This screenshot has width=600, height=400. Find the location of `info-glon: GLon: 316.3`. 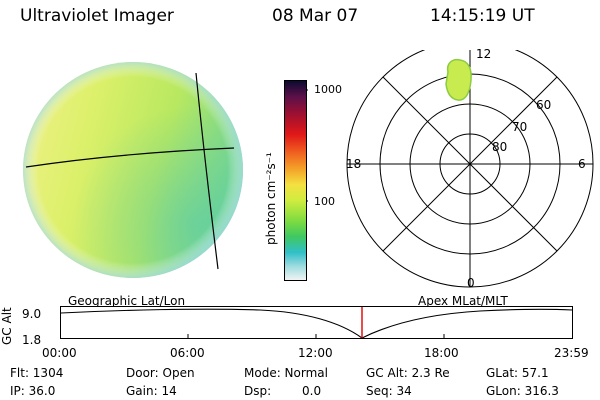

info-glon: GLon: 316.3 is located at coordinates (522, 391).